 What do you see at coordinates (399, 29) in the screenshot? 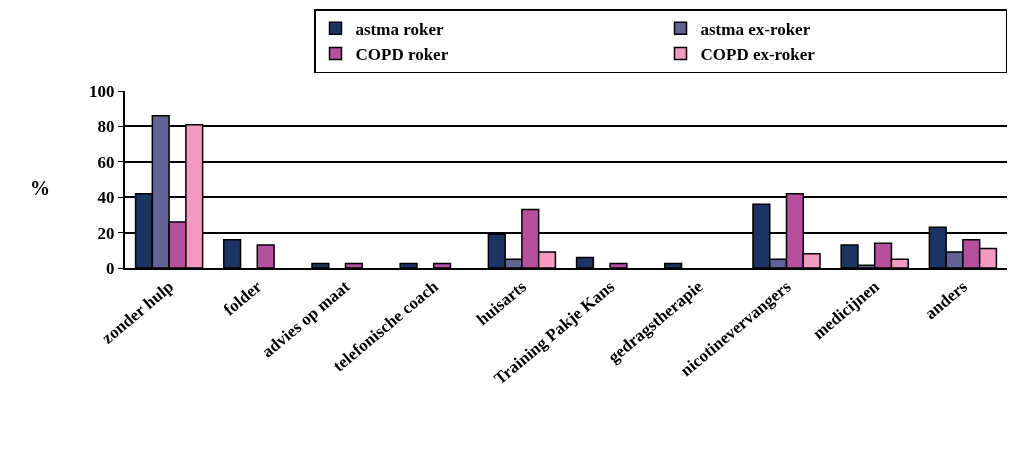
I see `legend-label: astma roker` at bounding box center [399, 29].